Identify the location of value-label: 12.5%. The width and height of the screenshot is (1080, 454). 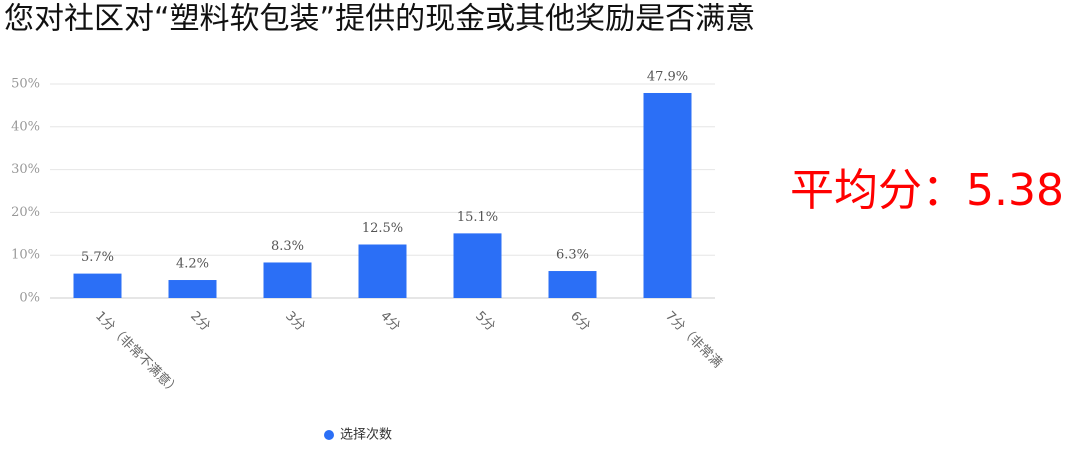
(382, 228).